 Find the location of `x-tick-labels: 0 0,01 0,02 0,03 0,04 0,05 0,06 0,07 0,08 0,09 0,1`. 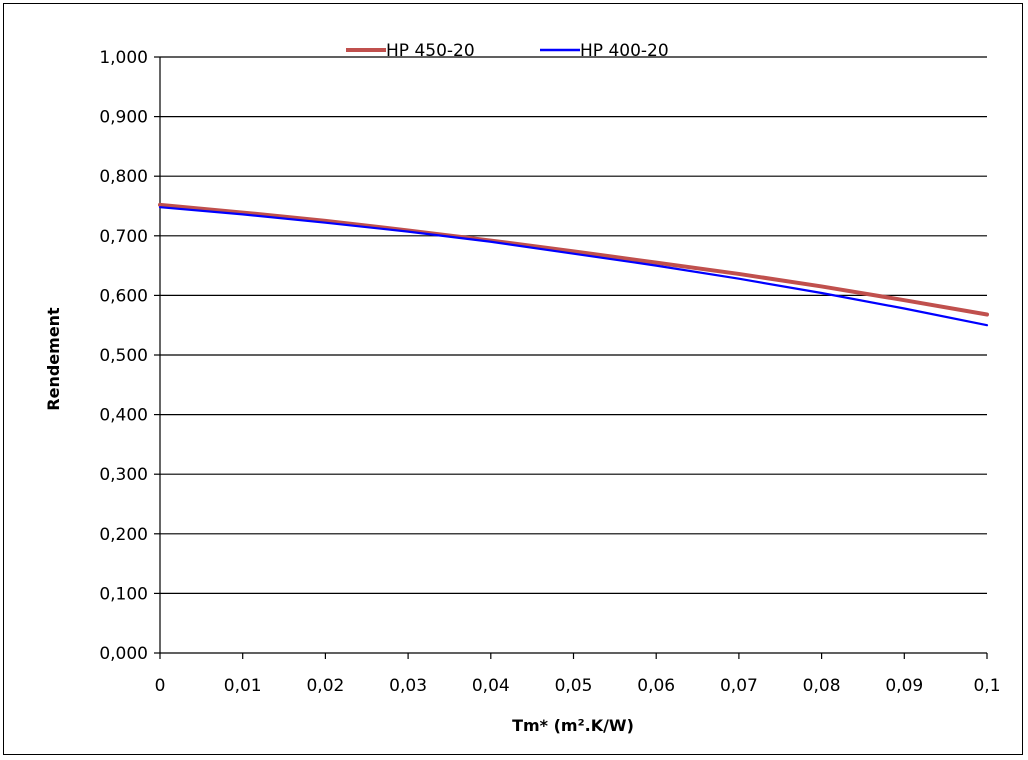

x-tick-labels: 0 0,01 0,02 0,03 0,04 0,05 0,06 0,07 0,08 0,09 0,1 is located at coordinates (578, 686).